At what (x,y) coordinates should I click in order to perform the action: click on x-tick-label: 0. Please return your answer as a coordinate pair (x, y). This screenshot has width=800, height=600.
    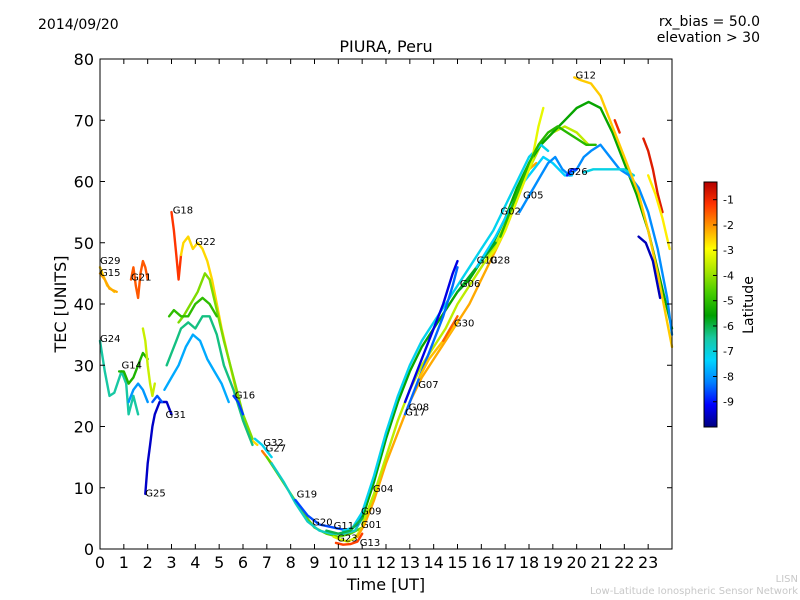
    Looking at the image, I should click on (100, 562).